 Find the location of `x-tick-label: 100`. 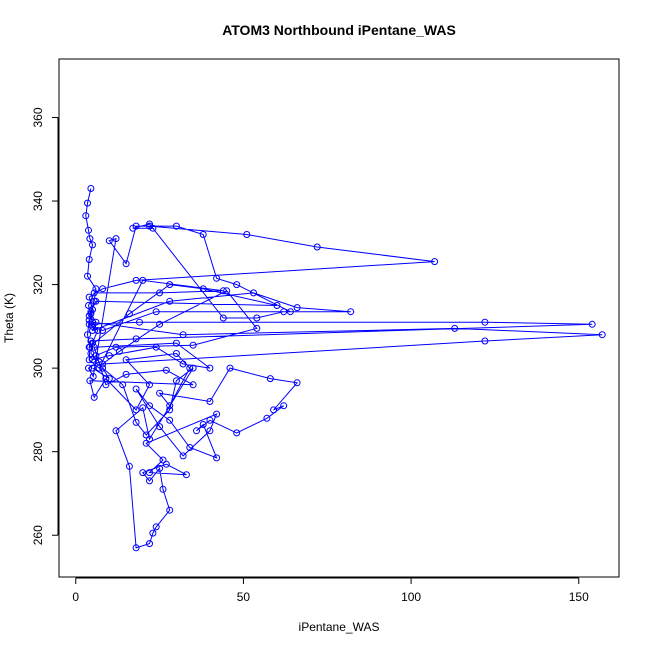

x-tick-label: 100 is located at coordinates (411, 597).